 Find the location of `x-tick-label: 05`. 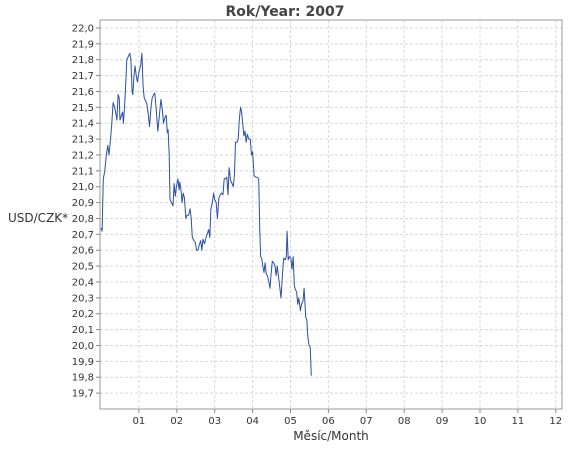

x-tick-label: 05 is located at coordinates (290, 421).